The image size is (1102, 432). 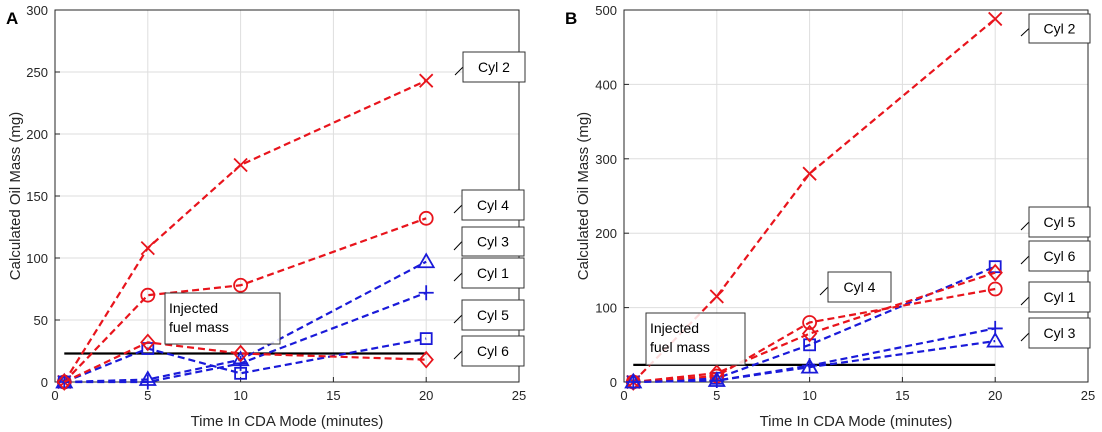 What do you see at coordinates (674, 328) in the screenshot?
I see `fuel-mass-label: Injected` at bounding box center [674, 328].